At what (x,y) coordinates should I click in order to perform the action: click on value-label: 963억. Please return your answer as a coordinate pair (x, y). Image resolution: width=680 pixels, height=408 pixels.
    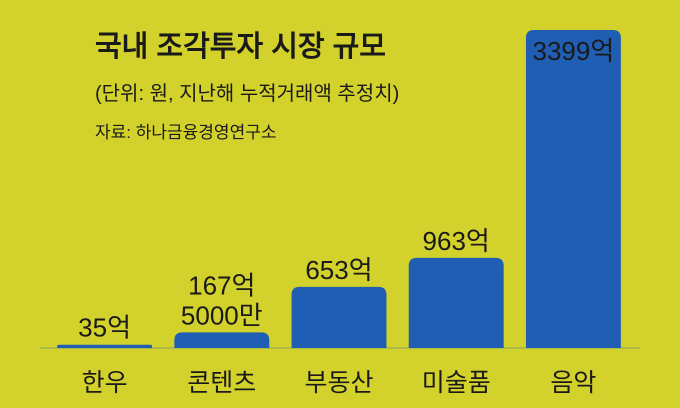
    Looking at the image, I should click on (456, 241).